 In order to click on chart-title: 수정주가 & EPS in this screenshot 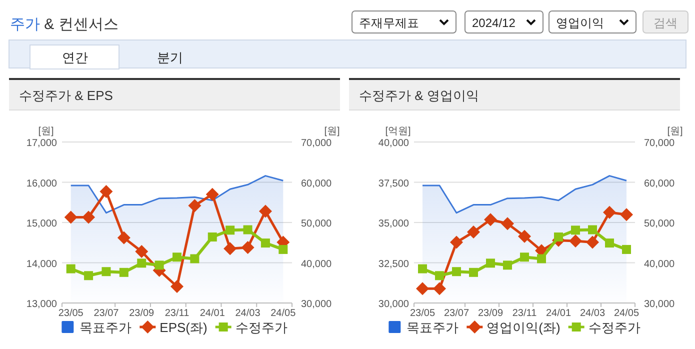, I will do `click(66, 95)`.